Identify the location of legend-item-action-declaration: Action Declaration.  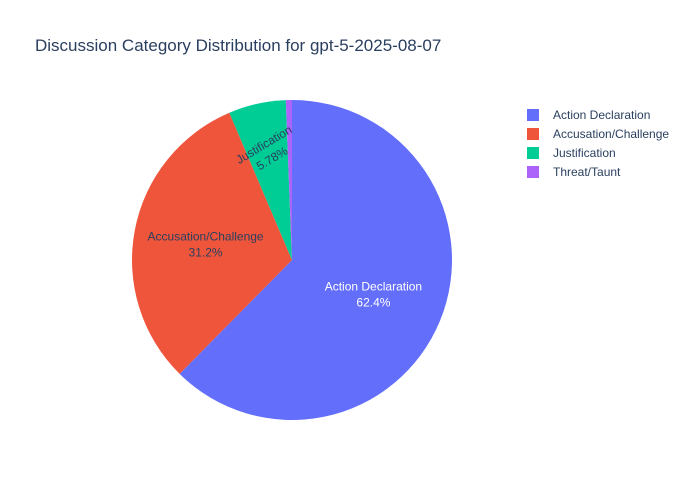
(588, 115).